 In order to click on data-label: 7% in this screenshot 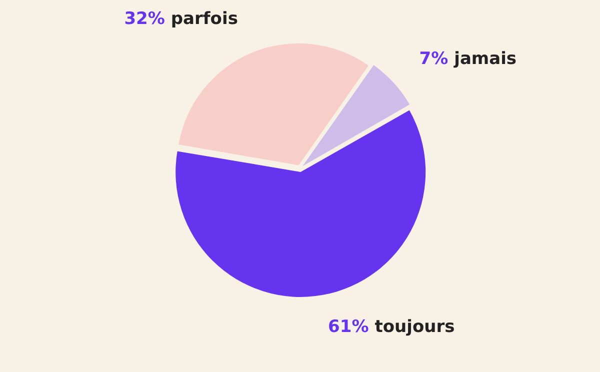, I will do `click(433, 59)`.